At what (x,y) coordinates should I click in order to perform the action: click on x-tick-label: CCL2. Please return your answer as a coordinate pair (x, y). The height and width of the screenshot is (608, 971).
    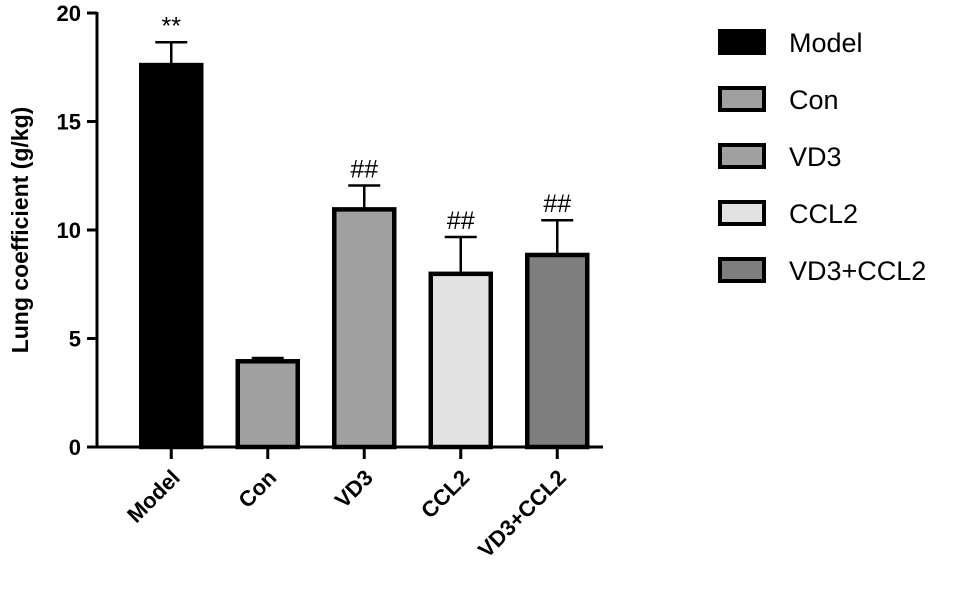
    Looking at the image, I should click on (445, 494).